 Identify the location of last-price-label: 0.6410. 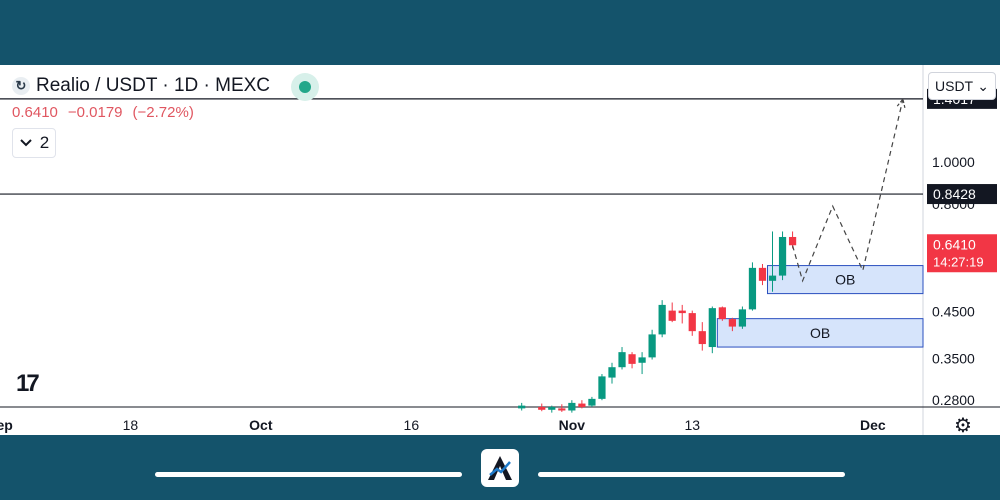
(954, 244).